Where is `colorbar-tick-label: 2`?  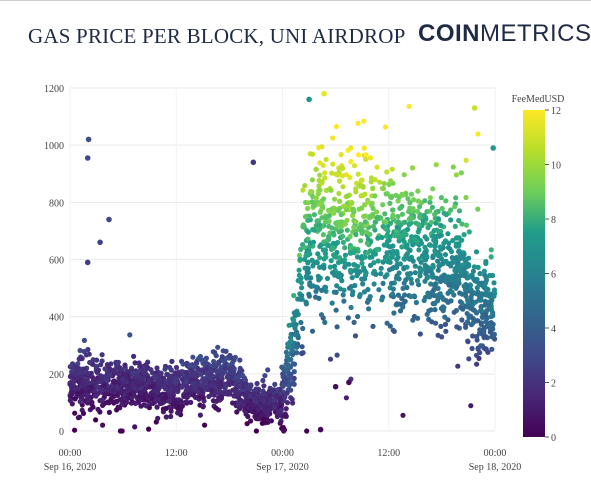 colorbar-tick-label: 2 is located at coordinates (553, 384).